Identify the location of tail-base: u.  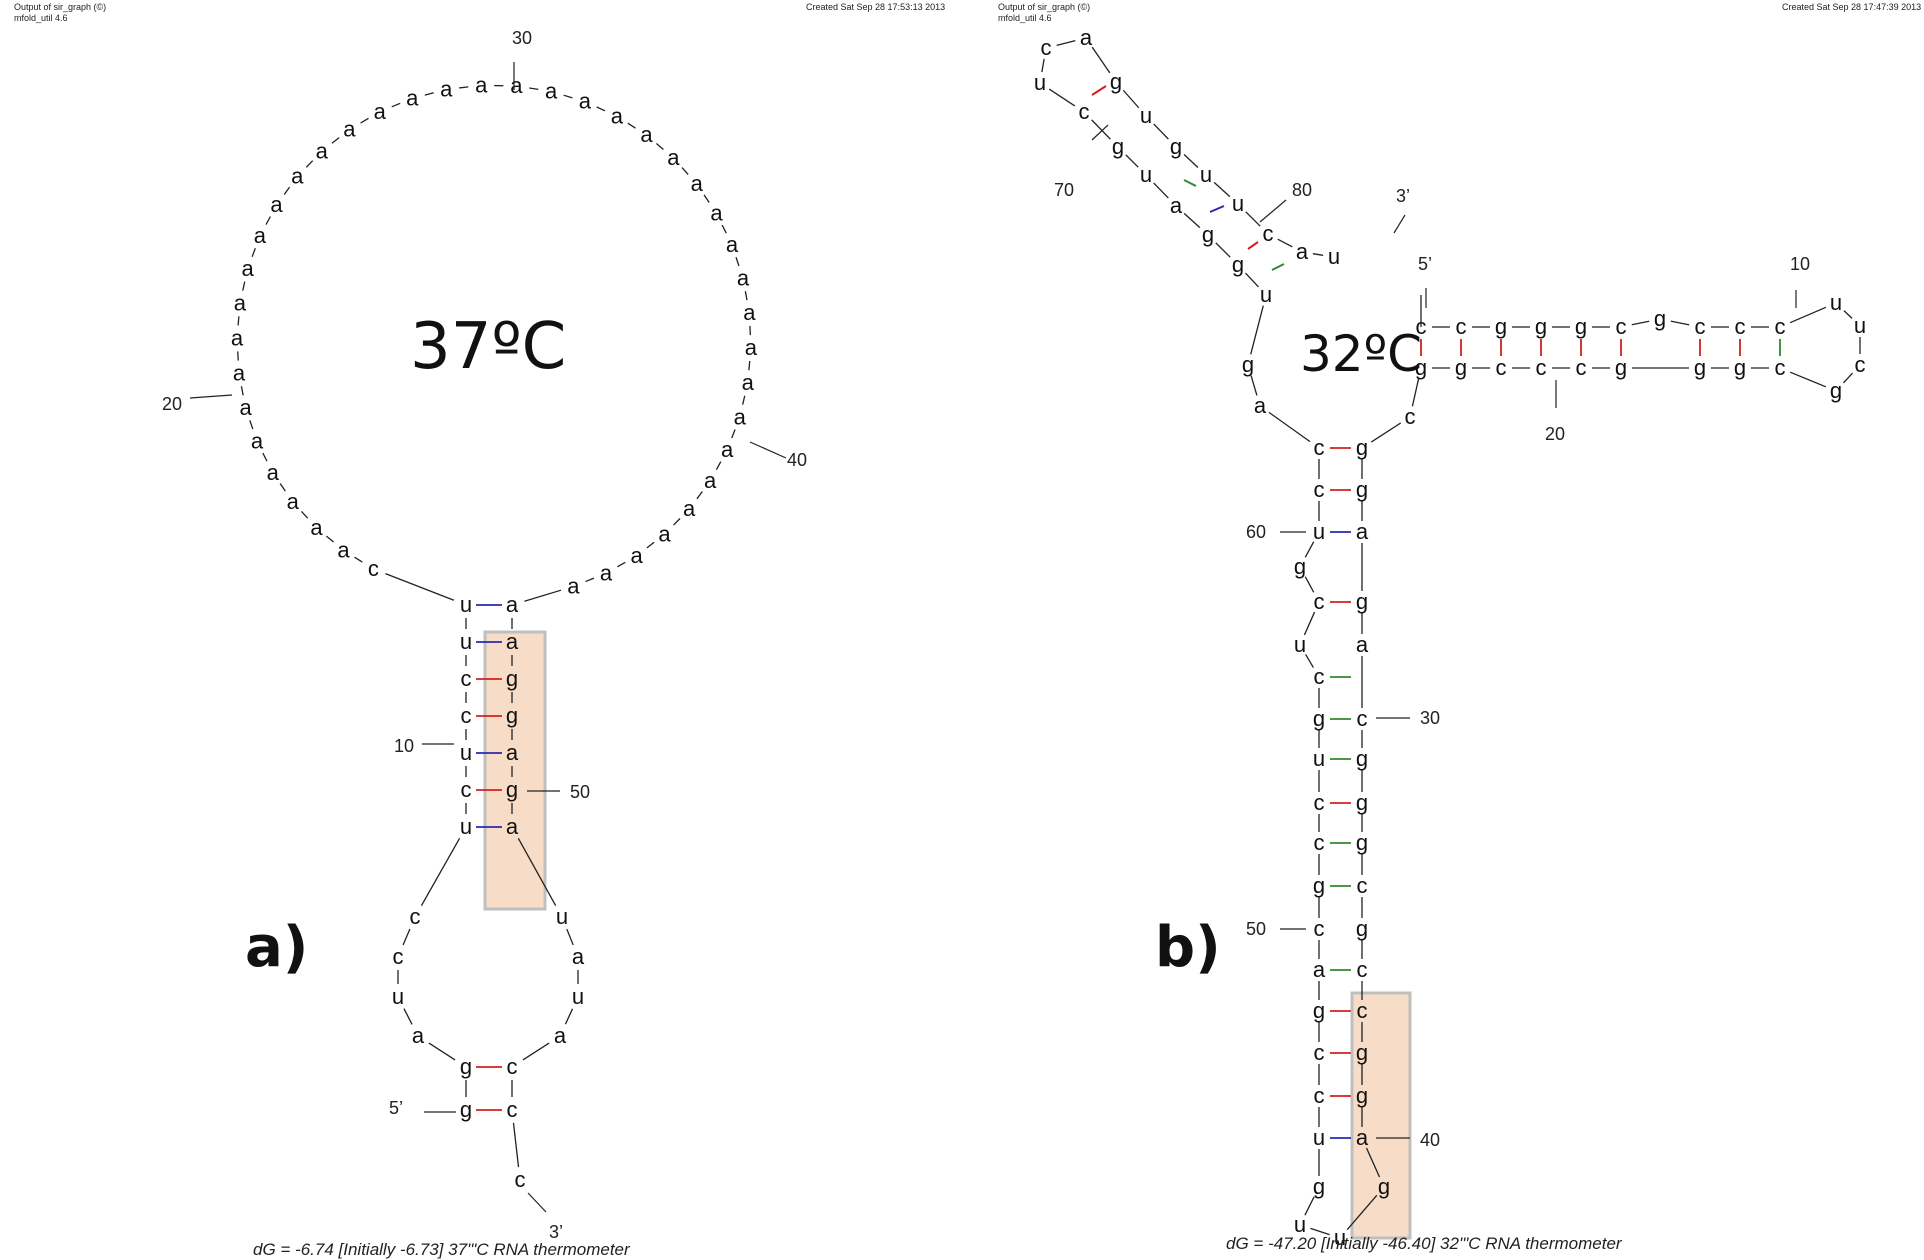
(1334, 256).